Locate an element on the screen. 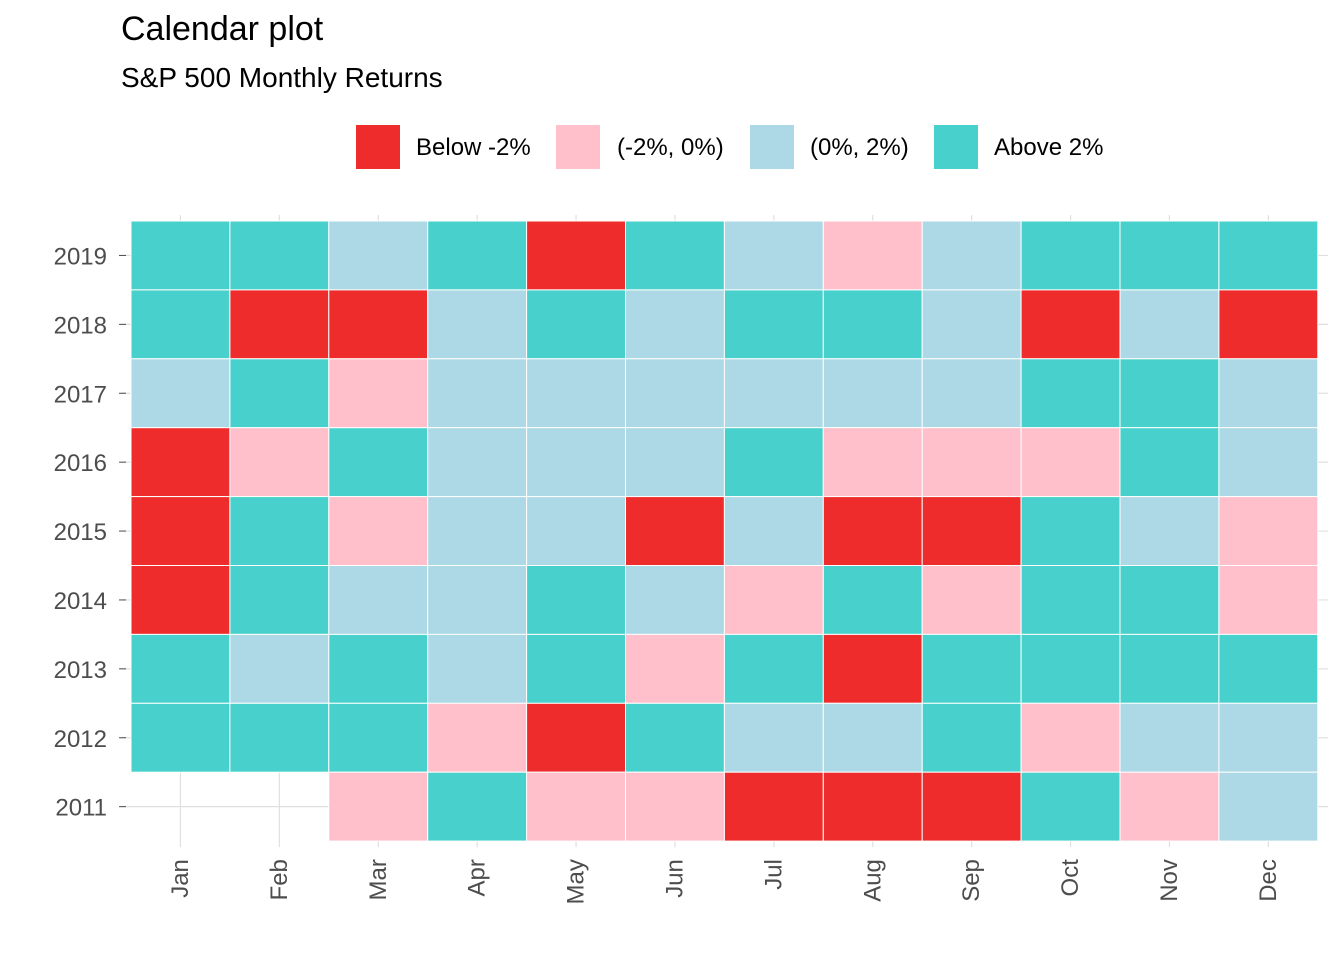 This screenshot has width=1344, height=960. legend-label: (0%, 2%) is located at coordinates (859, 147).